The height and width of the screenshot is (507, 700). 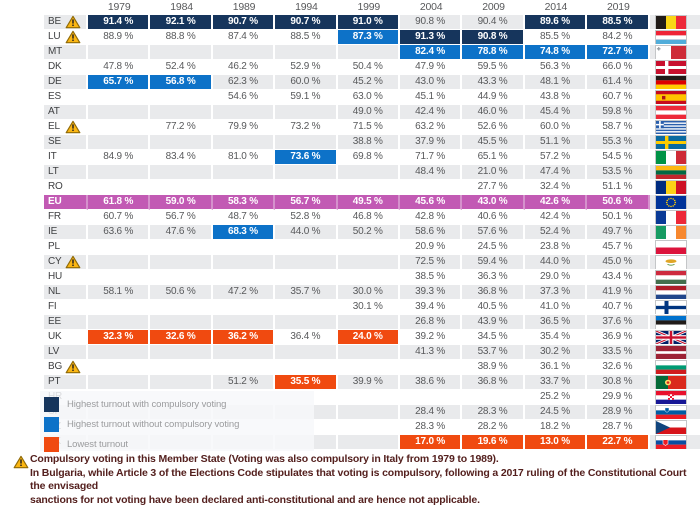 What do you see at coordinates (675, 172) in the screenshot?
I see `lt-flag-icon` at bounding box center [675, 172].